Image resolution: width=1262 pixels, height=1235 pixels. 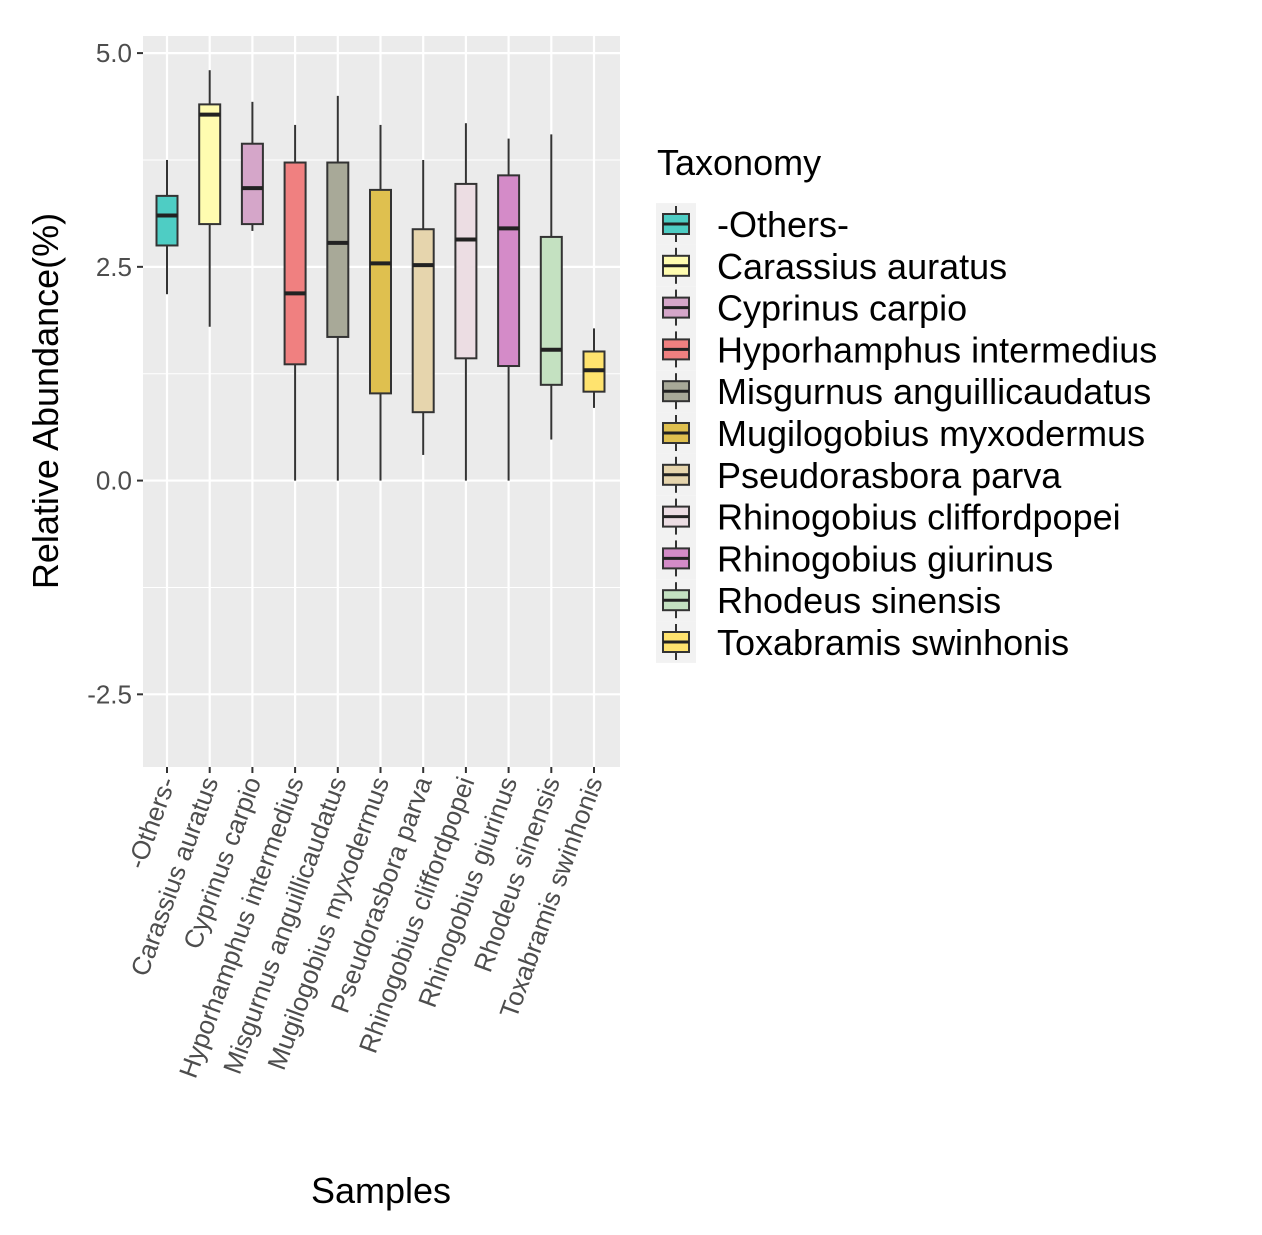 What do you see at coordinates (114, 53) in the screenshot?
I see `y-tick-label: 5.0` at bounding box center [114, 53].